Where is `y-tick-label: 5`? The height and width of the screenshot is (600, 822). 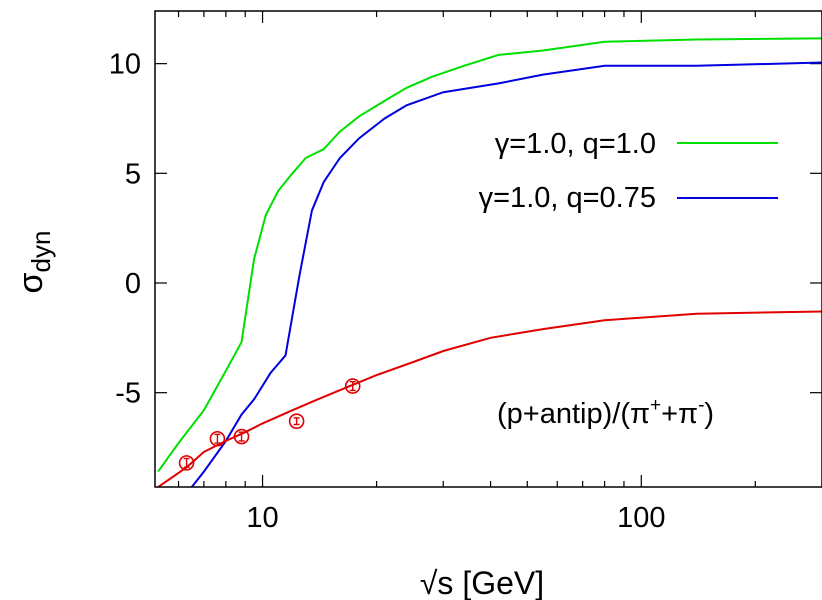
y-tick-label: 5 is located at coordinates (133, 174).